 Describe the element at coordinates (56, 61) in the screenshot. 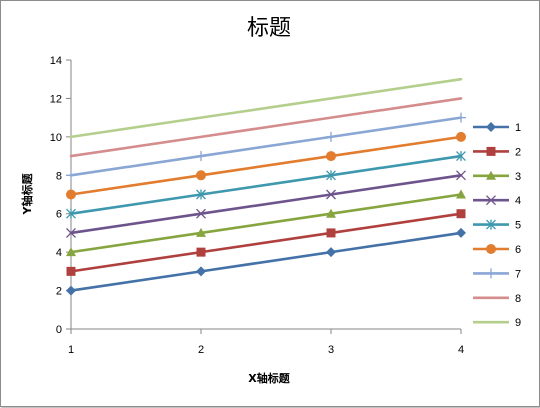

I see `y-tick-label: 14` at that location.